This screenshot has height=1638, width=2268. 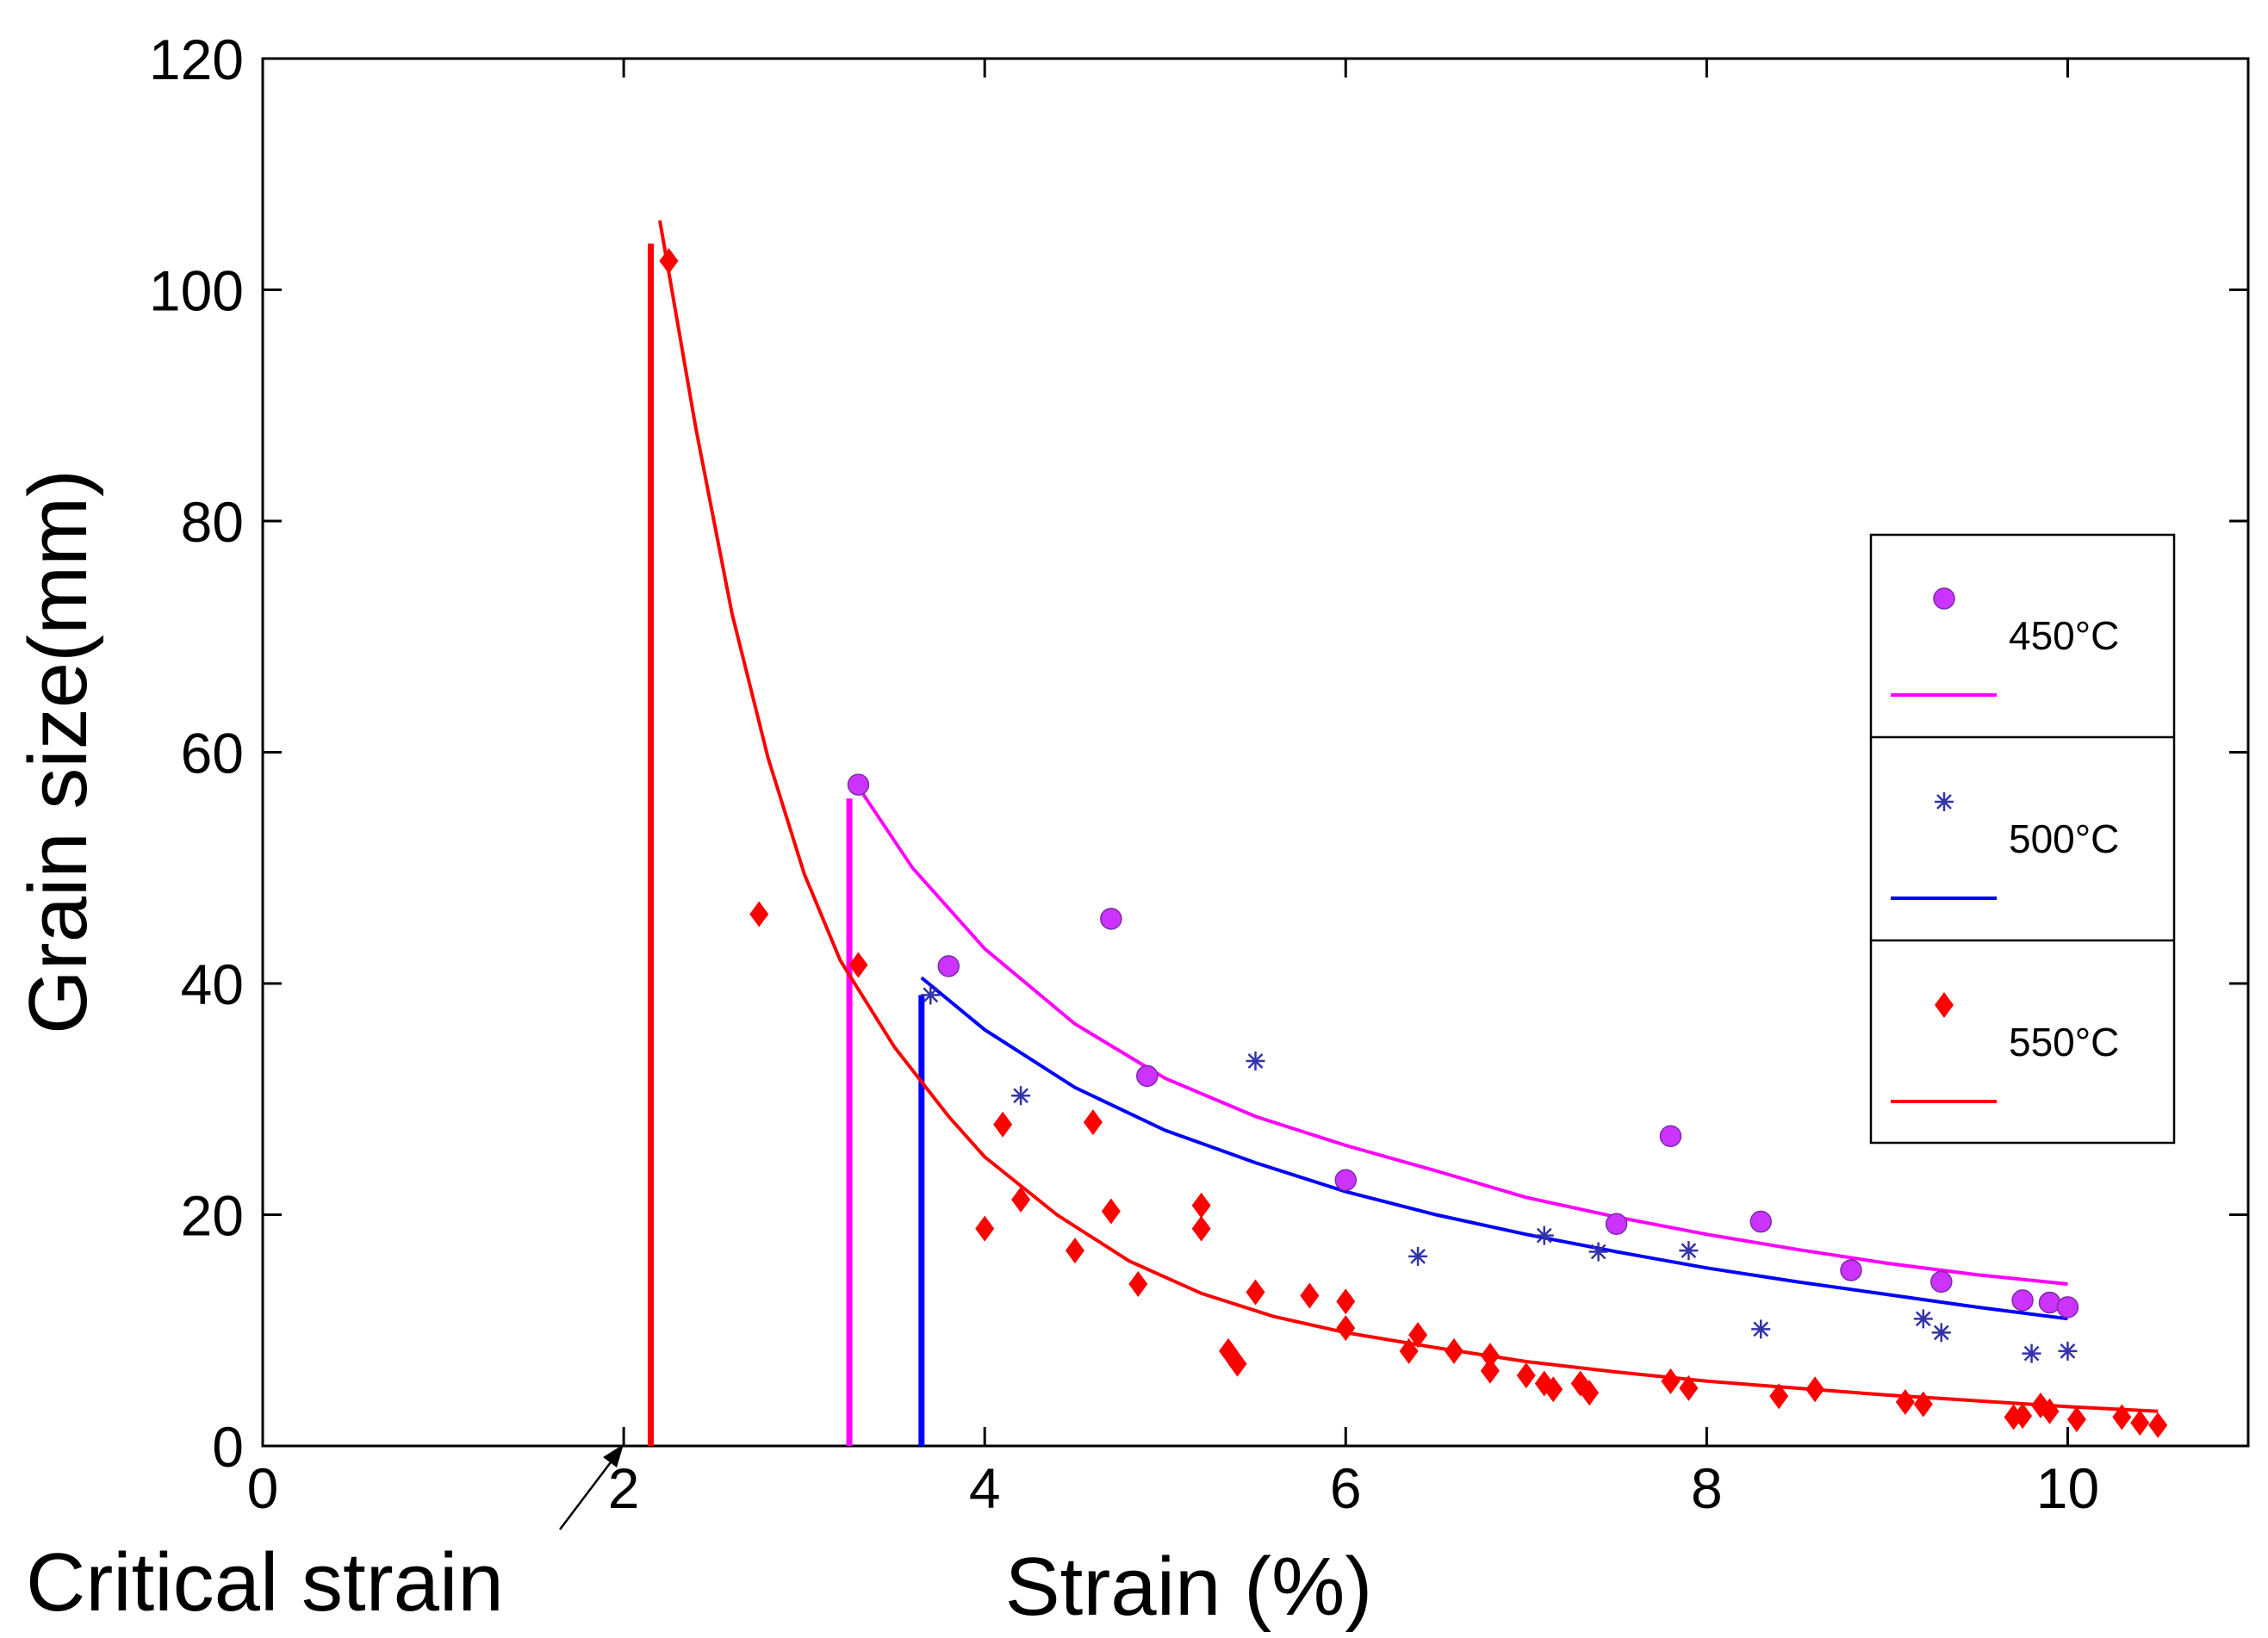 I want to click on critical-strain-arrow-head, so click(x=613, y=1455).